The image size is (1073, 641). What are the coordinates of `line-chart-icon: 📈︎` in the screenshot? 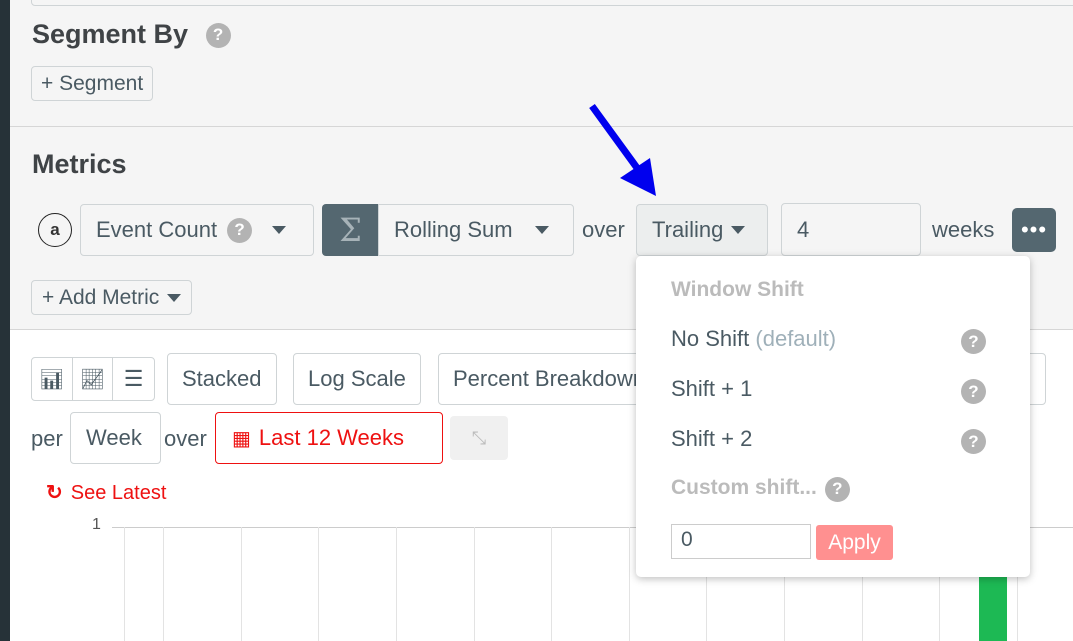 It's located at (93, 379).